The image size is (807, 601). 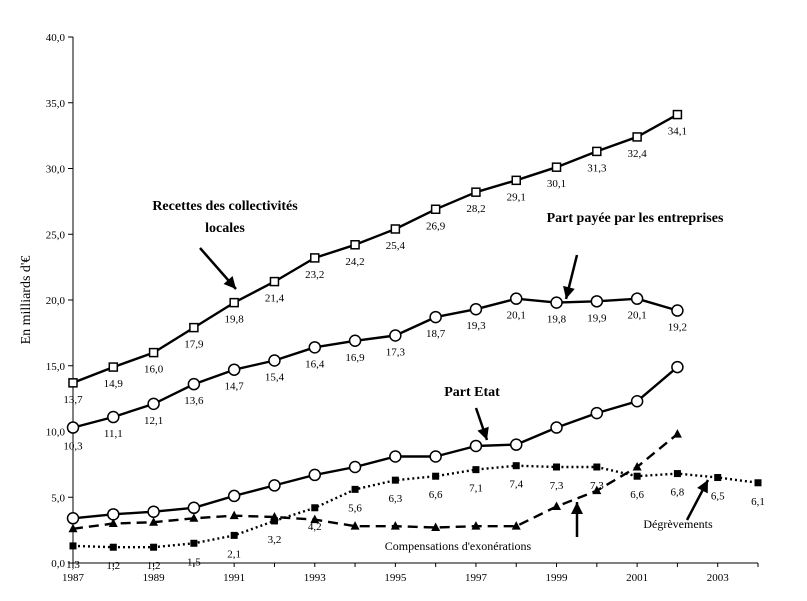 I want to click on arrow-part-entreprises-head, so click(x=569, y=292).